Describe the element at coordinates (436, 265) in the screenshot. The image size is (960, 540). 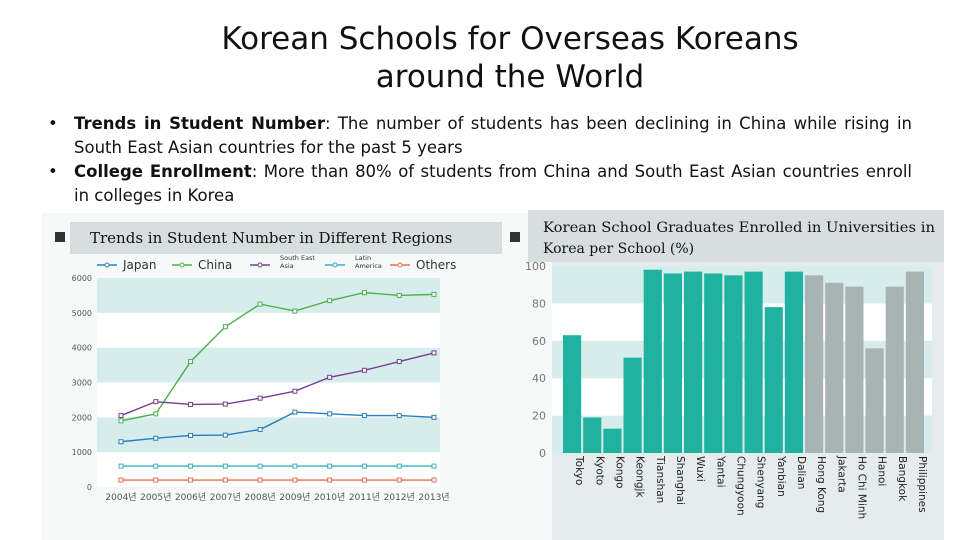
I see `legend-label: Others` at that location.